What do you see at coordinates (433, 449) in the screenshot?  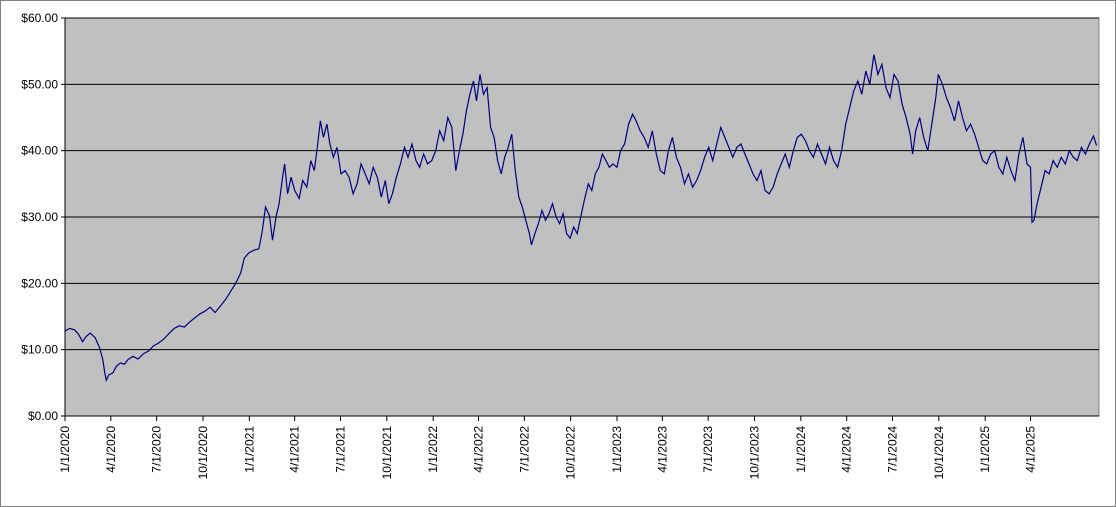 I see `x-tick-label: 1/1/2022` at bounding box center [433, 449].